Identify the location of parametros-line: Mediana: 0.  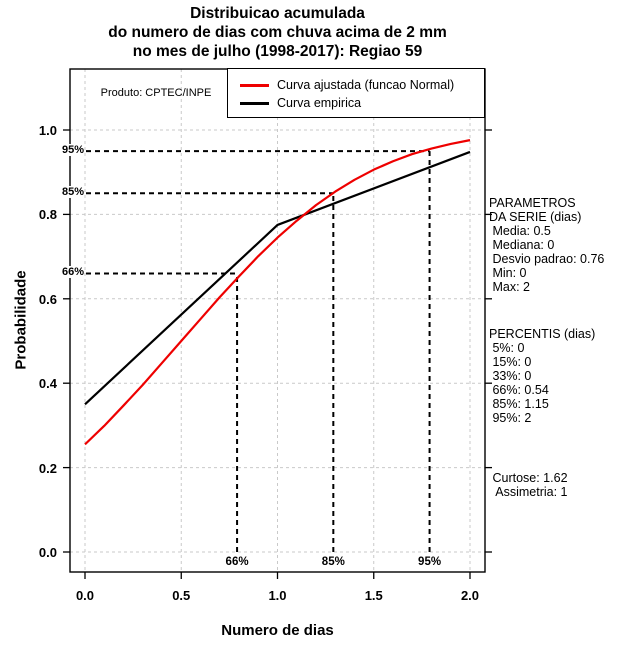
(522, 245).